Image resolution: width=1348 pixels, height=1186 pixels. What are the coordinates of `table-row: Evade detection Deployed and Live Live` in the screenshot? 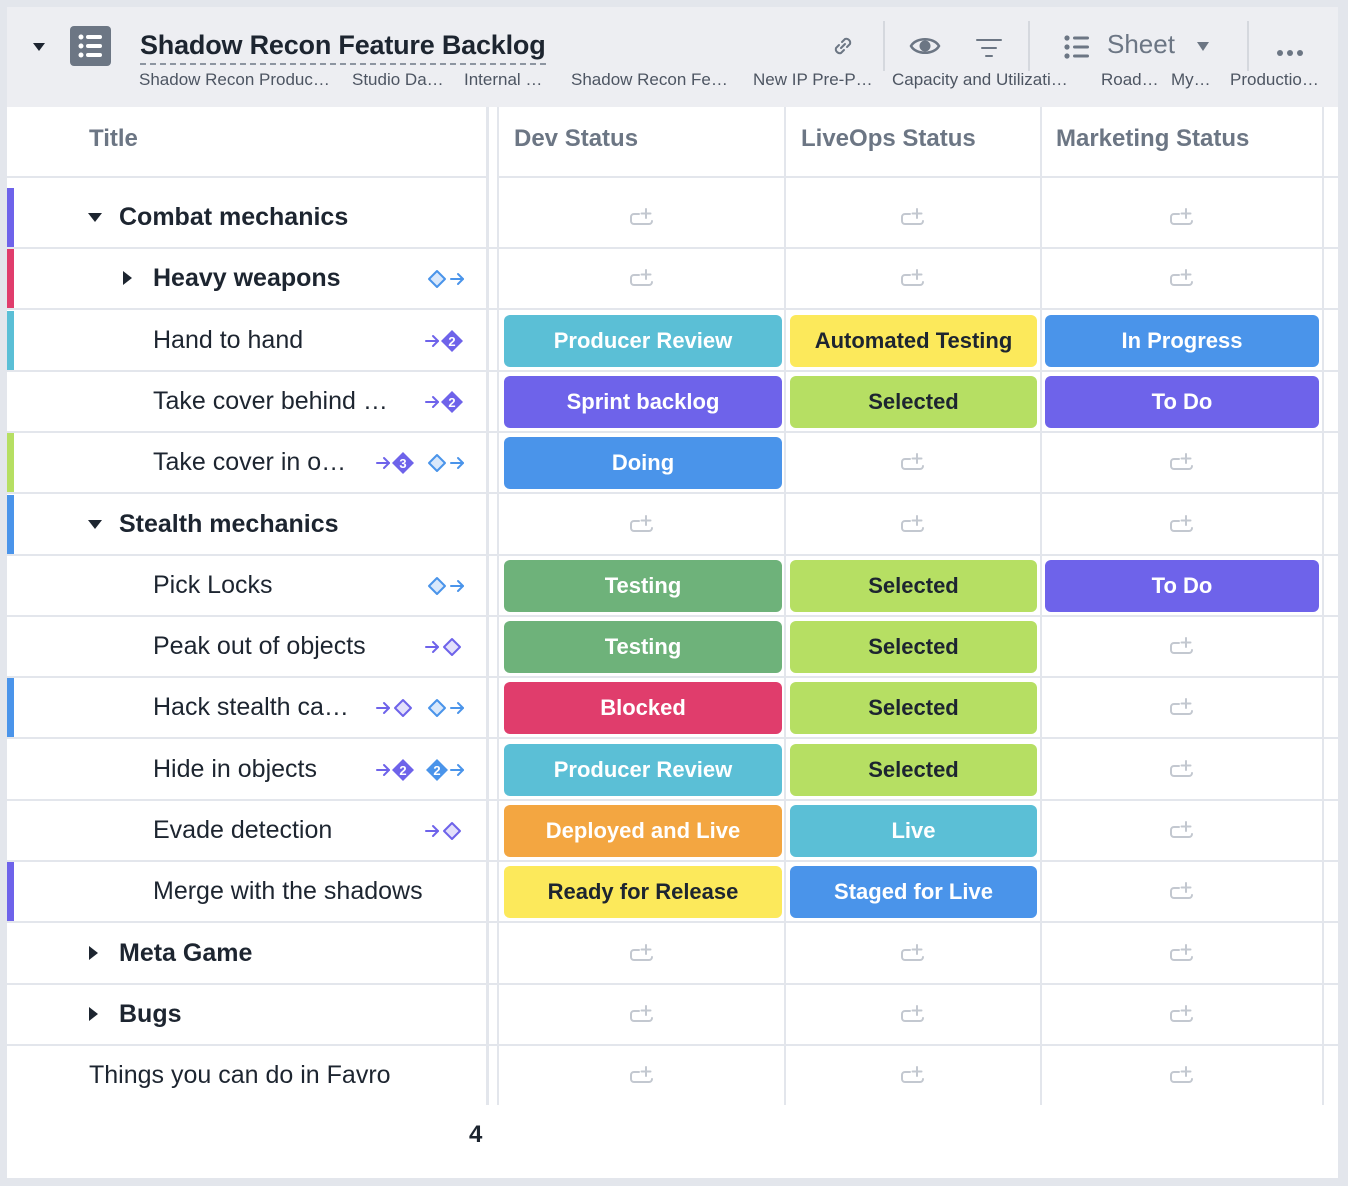 It's located at (672, 831).